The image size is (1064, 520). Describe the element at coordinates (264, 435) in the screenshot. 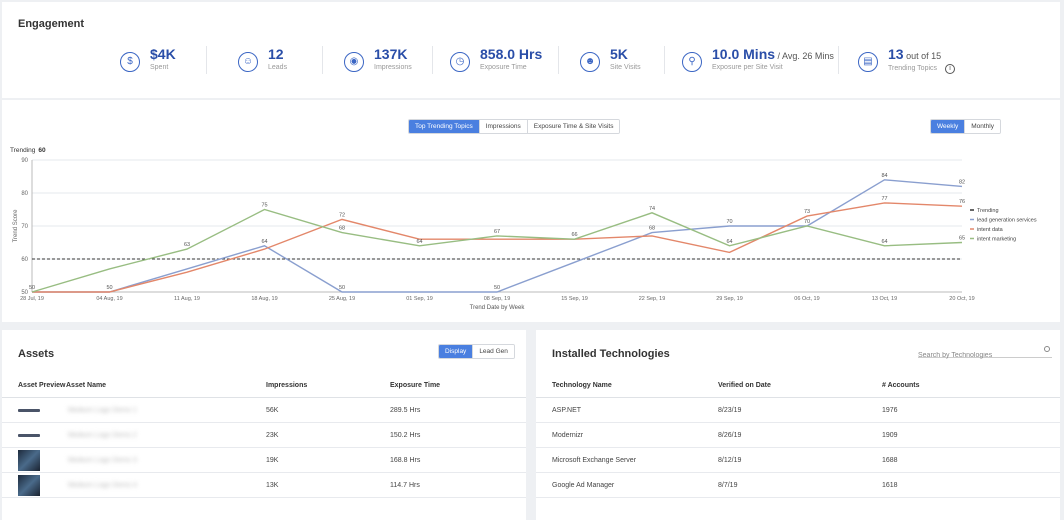

I see `table-row: Medium Logo Demo 2 23K 150.2 Hrs` at that location.